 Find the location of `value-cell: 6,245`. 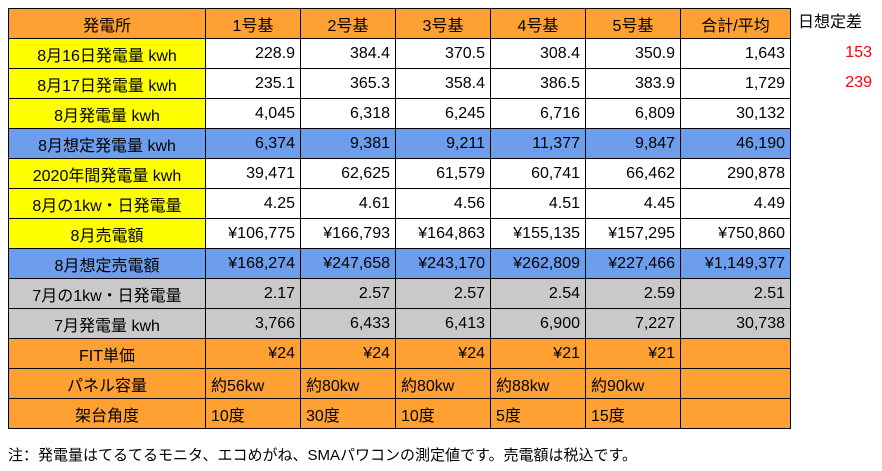

value-cell: 6,245 is located at coordinates (443, 113).